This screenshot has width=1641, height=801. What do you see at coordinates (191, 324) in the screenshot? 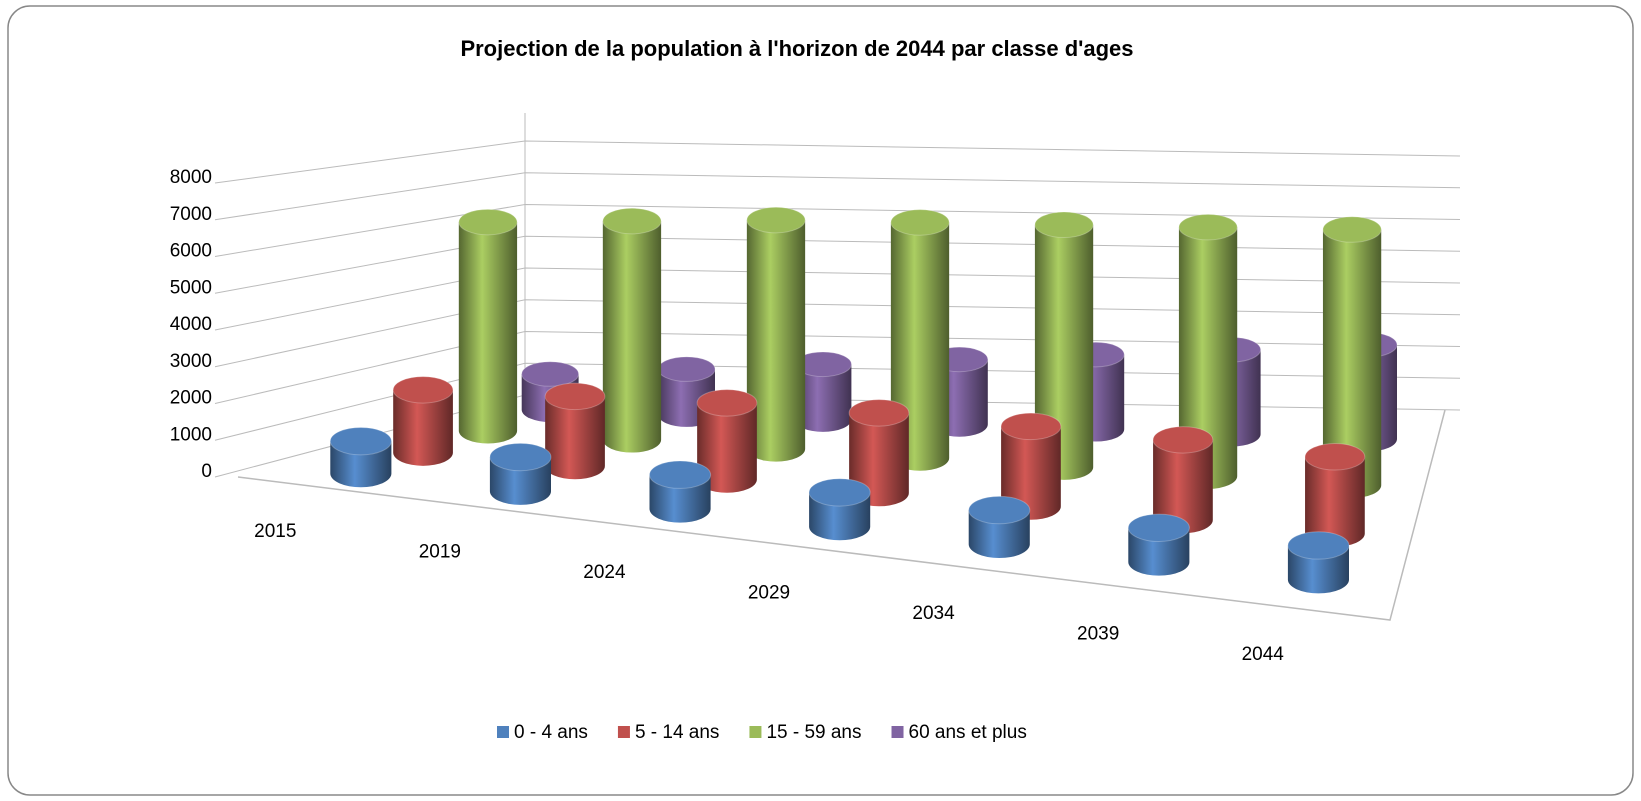
I see `y-tick-label: 4000` at bounding box center [191, 324].